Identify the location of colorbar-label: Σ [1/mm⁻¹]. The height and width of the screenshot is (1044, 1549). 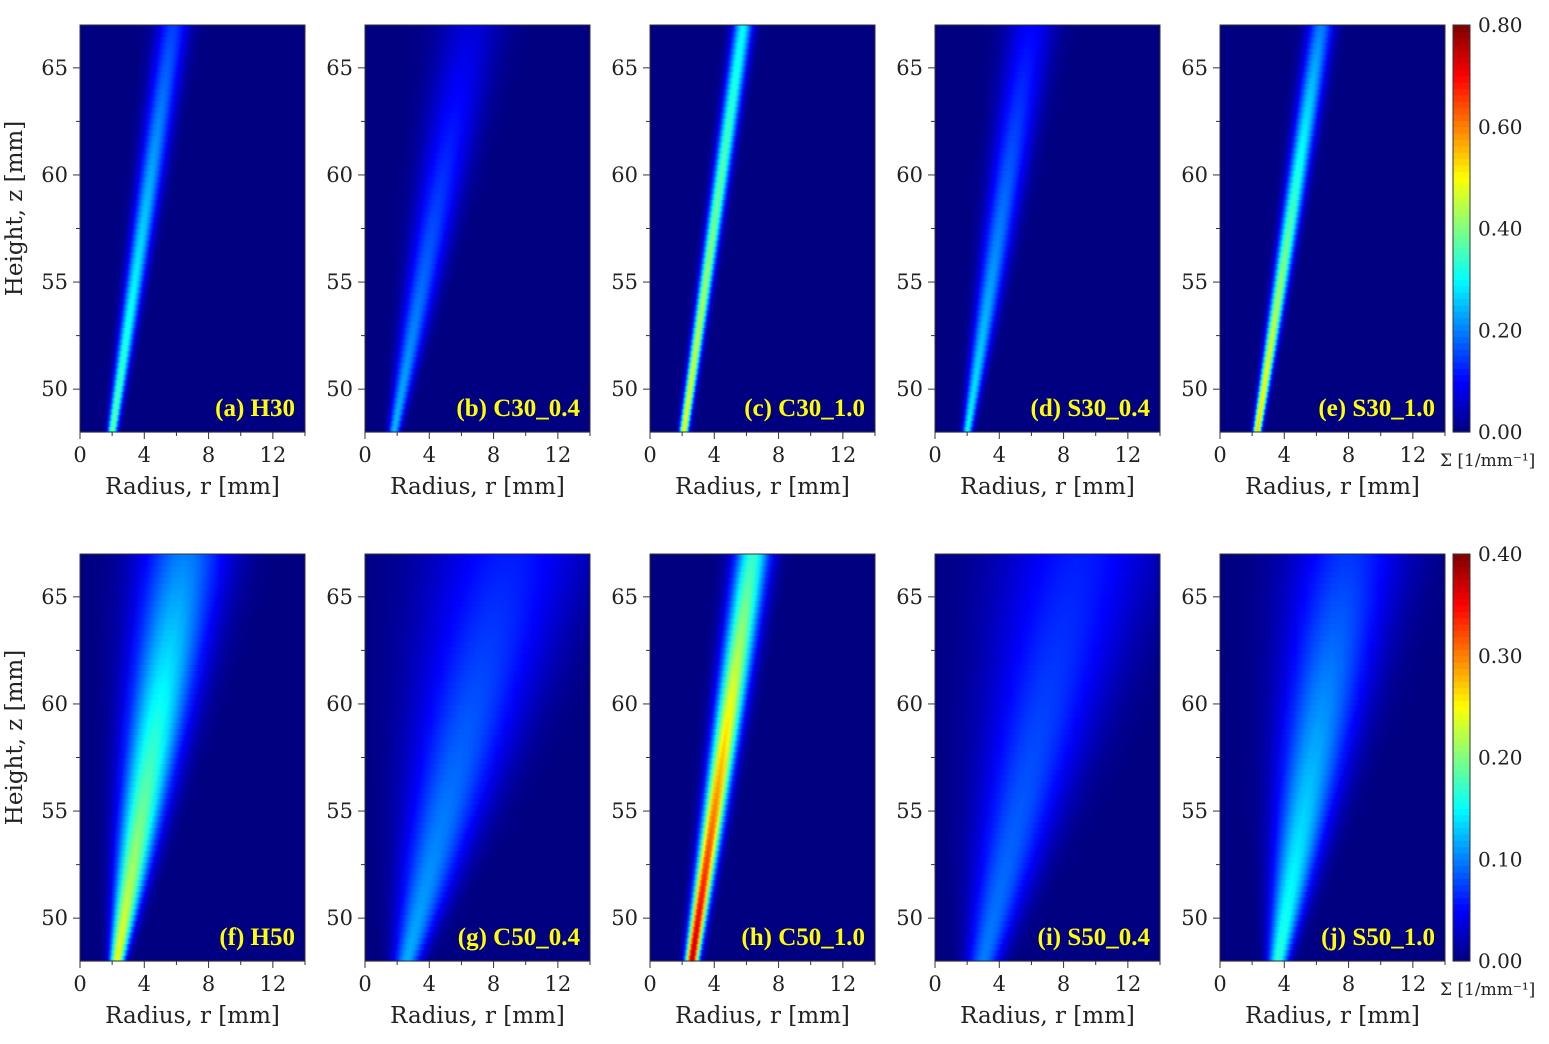
(1487, 990).